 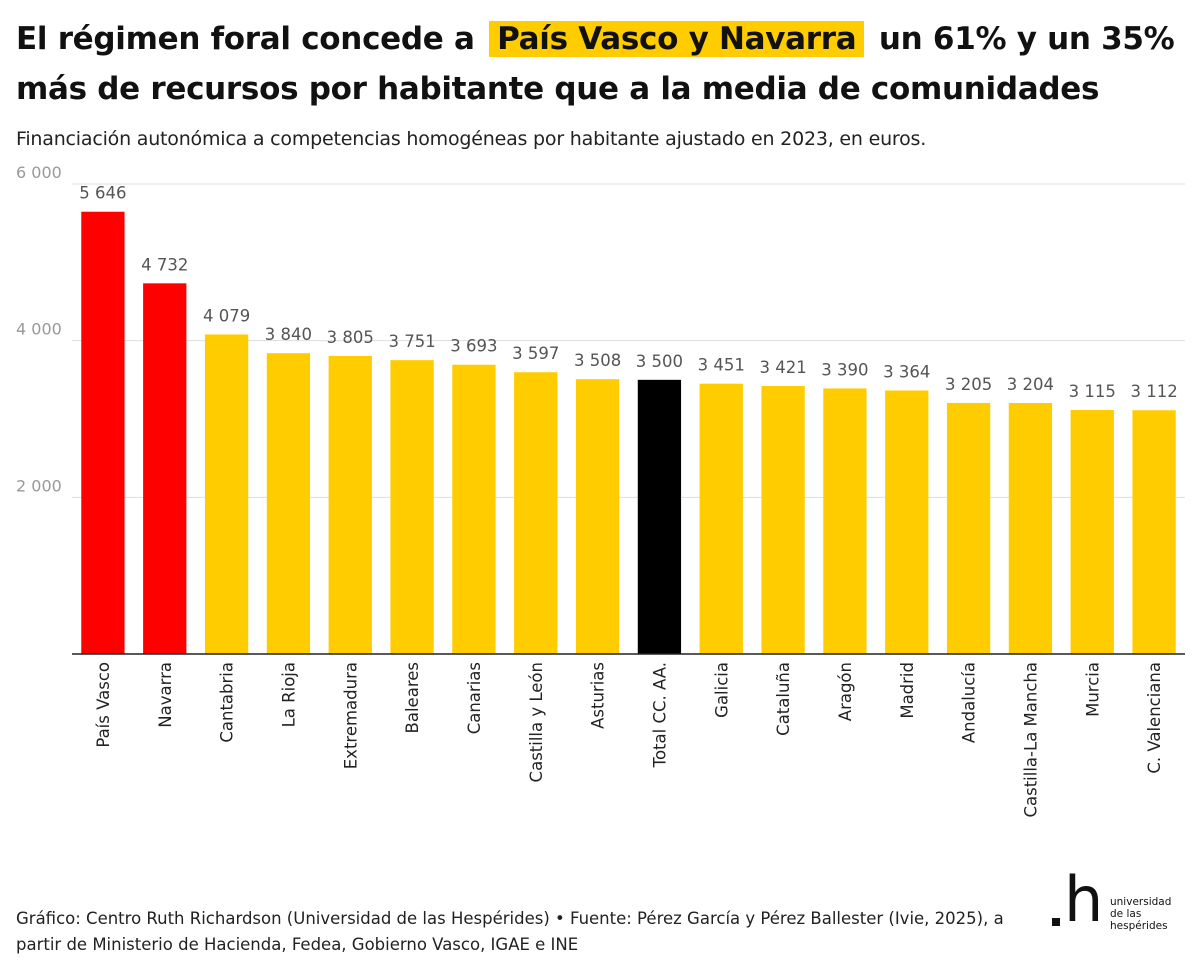 What do you see at coordinates (350, 337) in the screenshot?
I see `value-label: 3 805` at bounding box center [350, 337].